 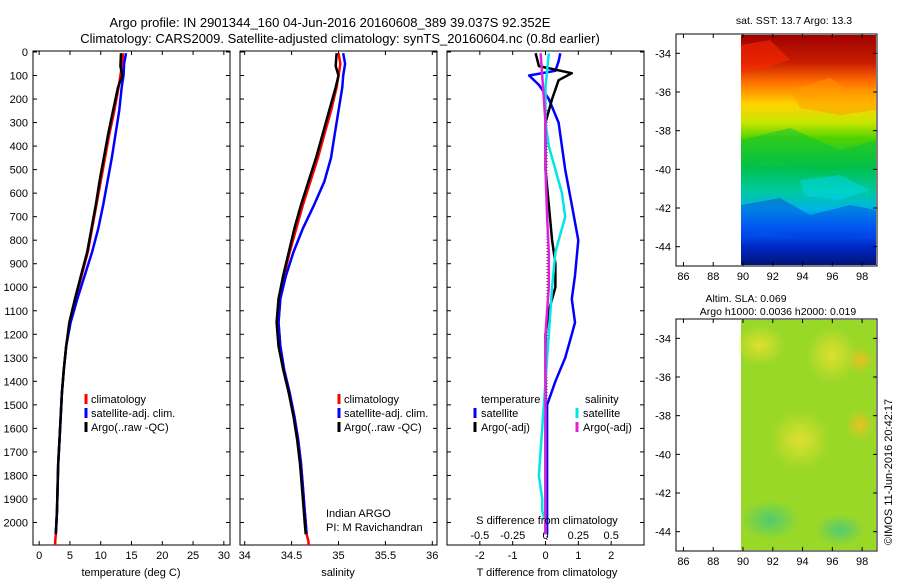 What do you see at coordinates (16, 359) in the screenshot?
I see `depth-tick-label: 1300` at bounding box center [16, 359].